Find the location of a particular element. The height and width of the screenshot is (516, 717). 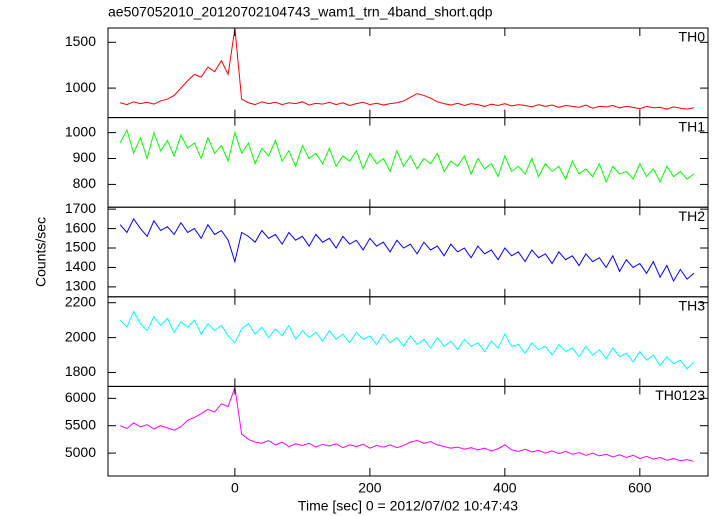

panel-label: TH2 is located at coordinates (692, 216).